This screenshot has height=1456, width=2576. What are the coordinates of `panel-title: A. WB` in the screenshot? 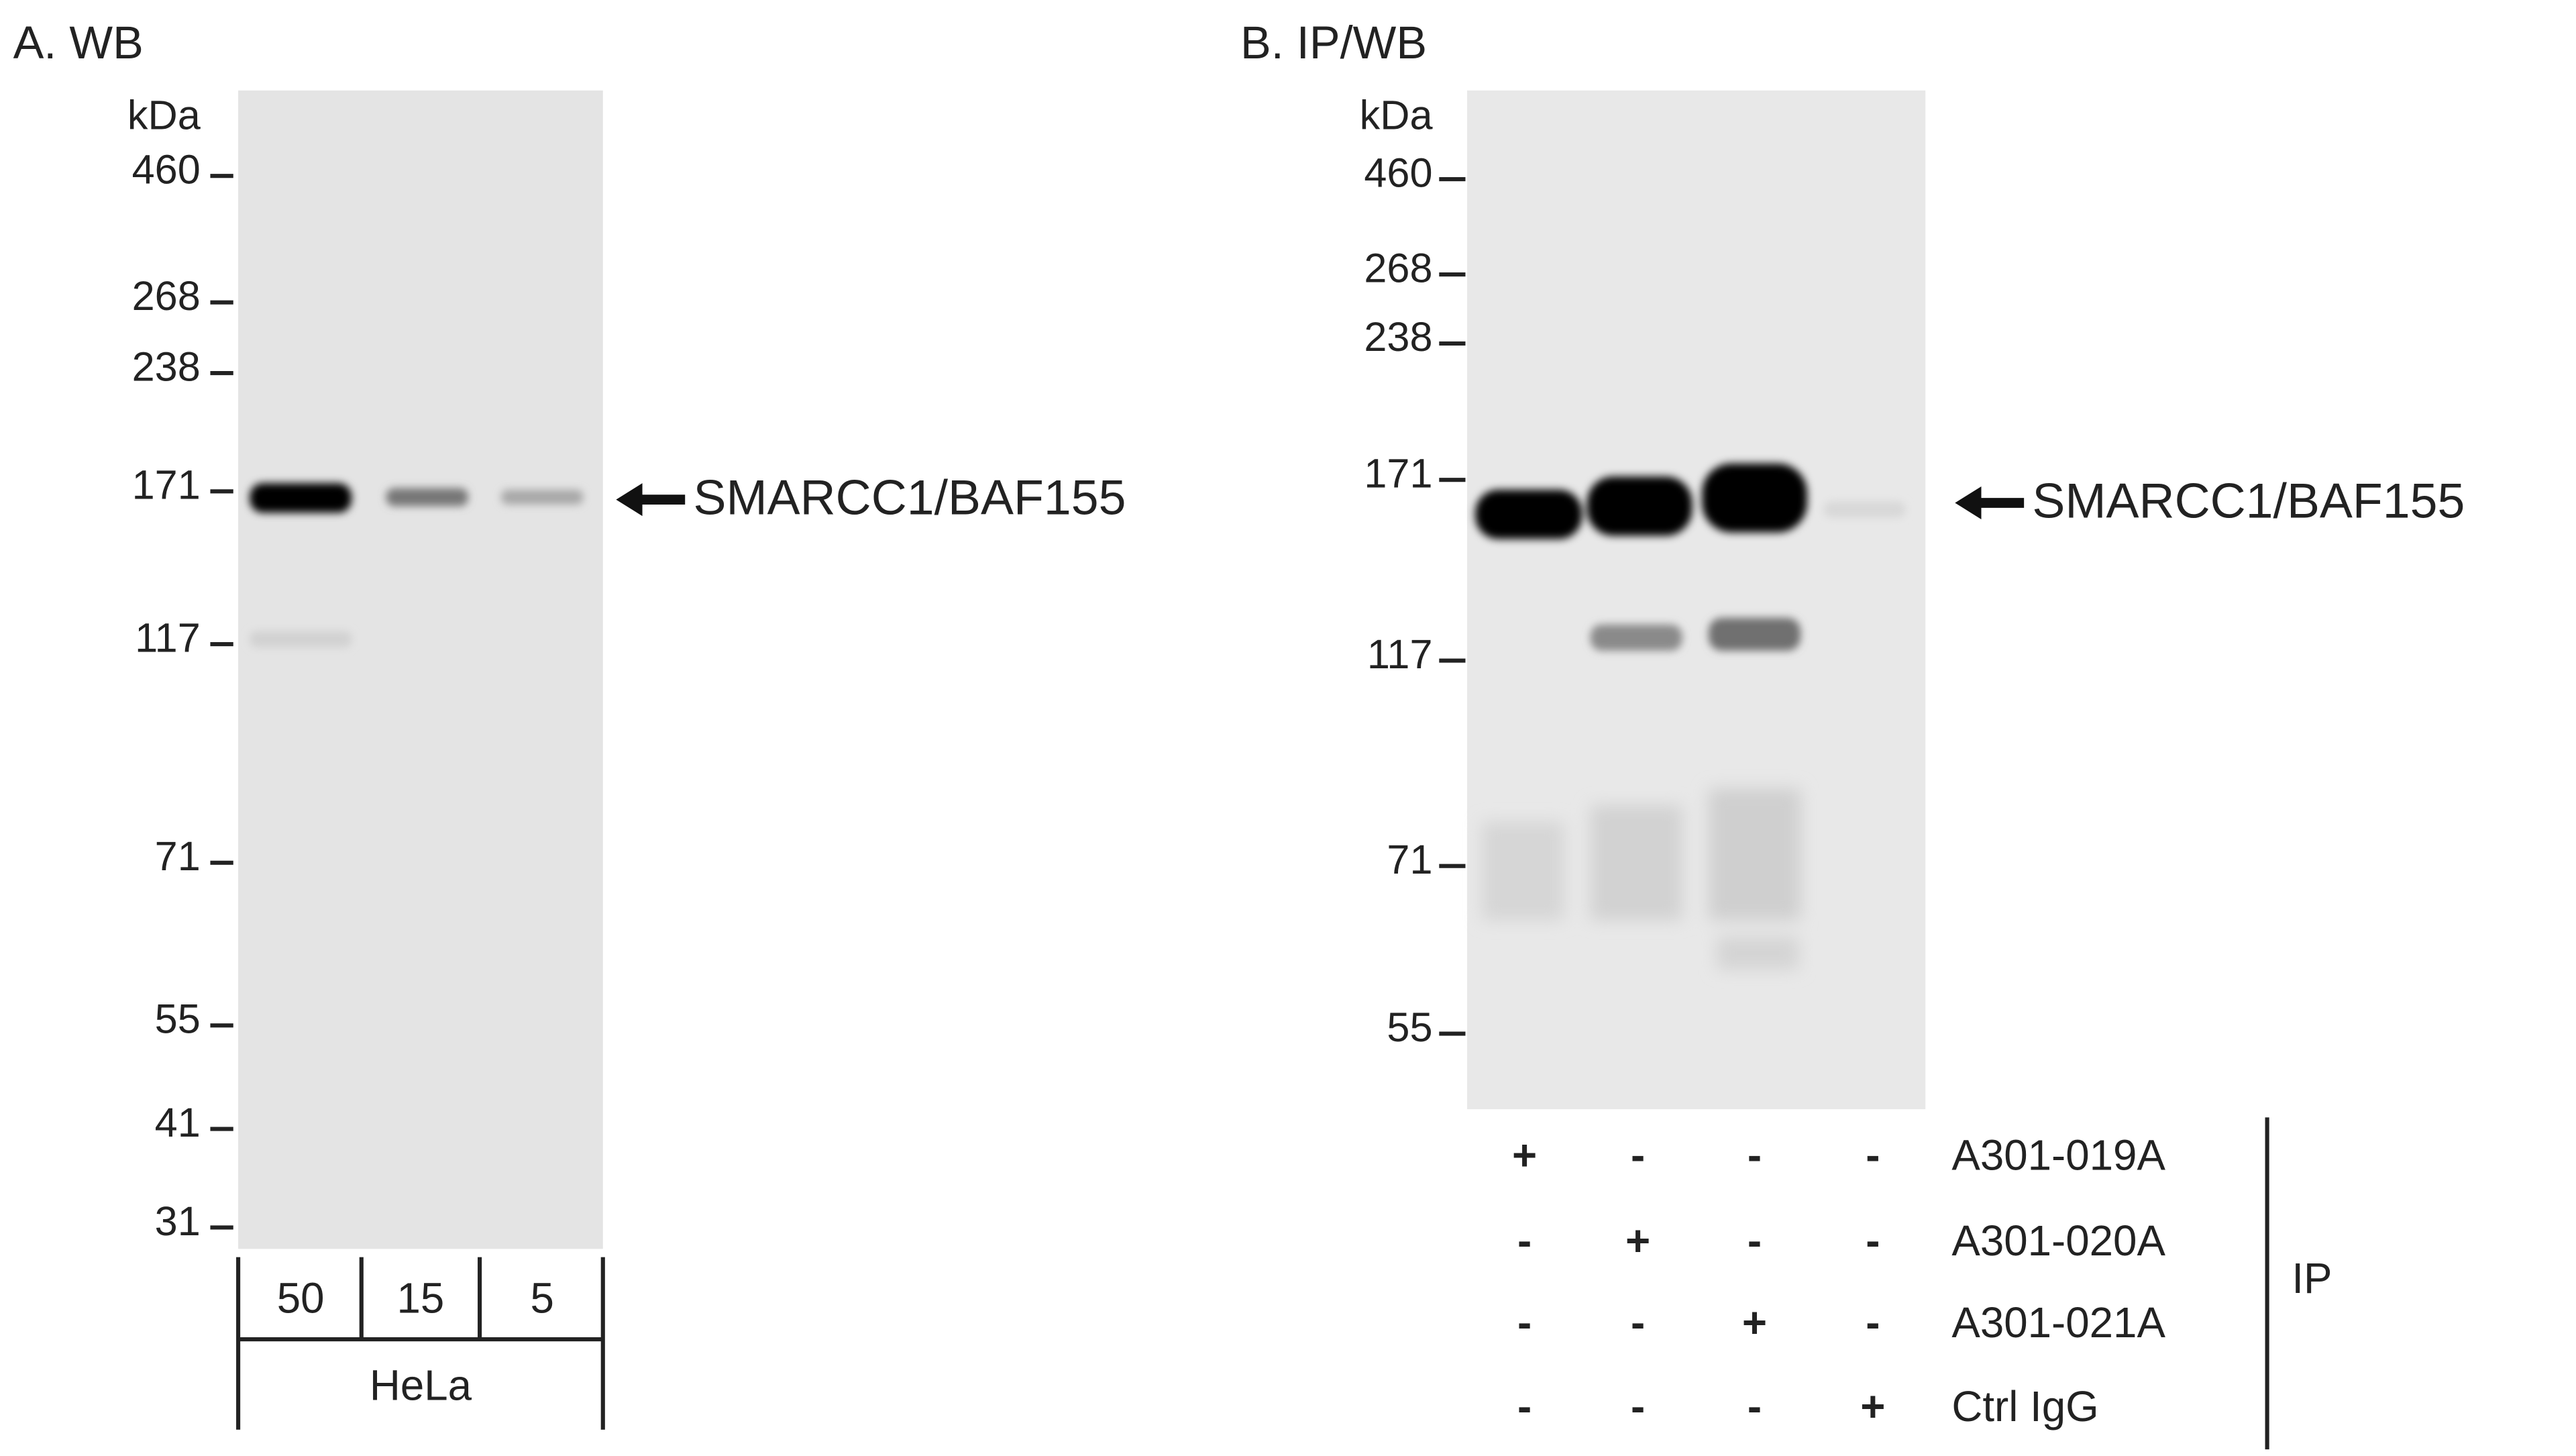 It's located at (78, 42).